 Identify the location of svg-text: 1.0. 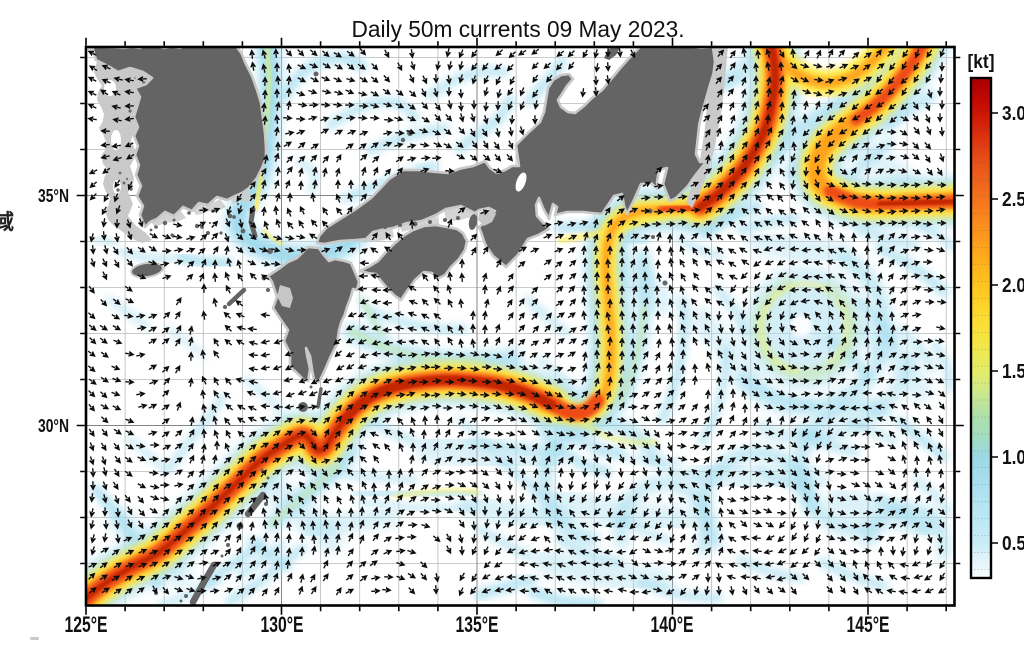
(1013, 458).